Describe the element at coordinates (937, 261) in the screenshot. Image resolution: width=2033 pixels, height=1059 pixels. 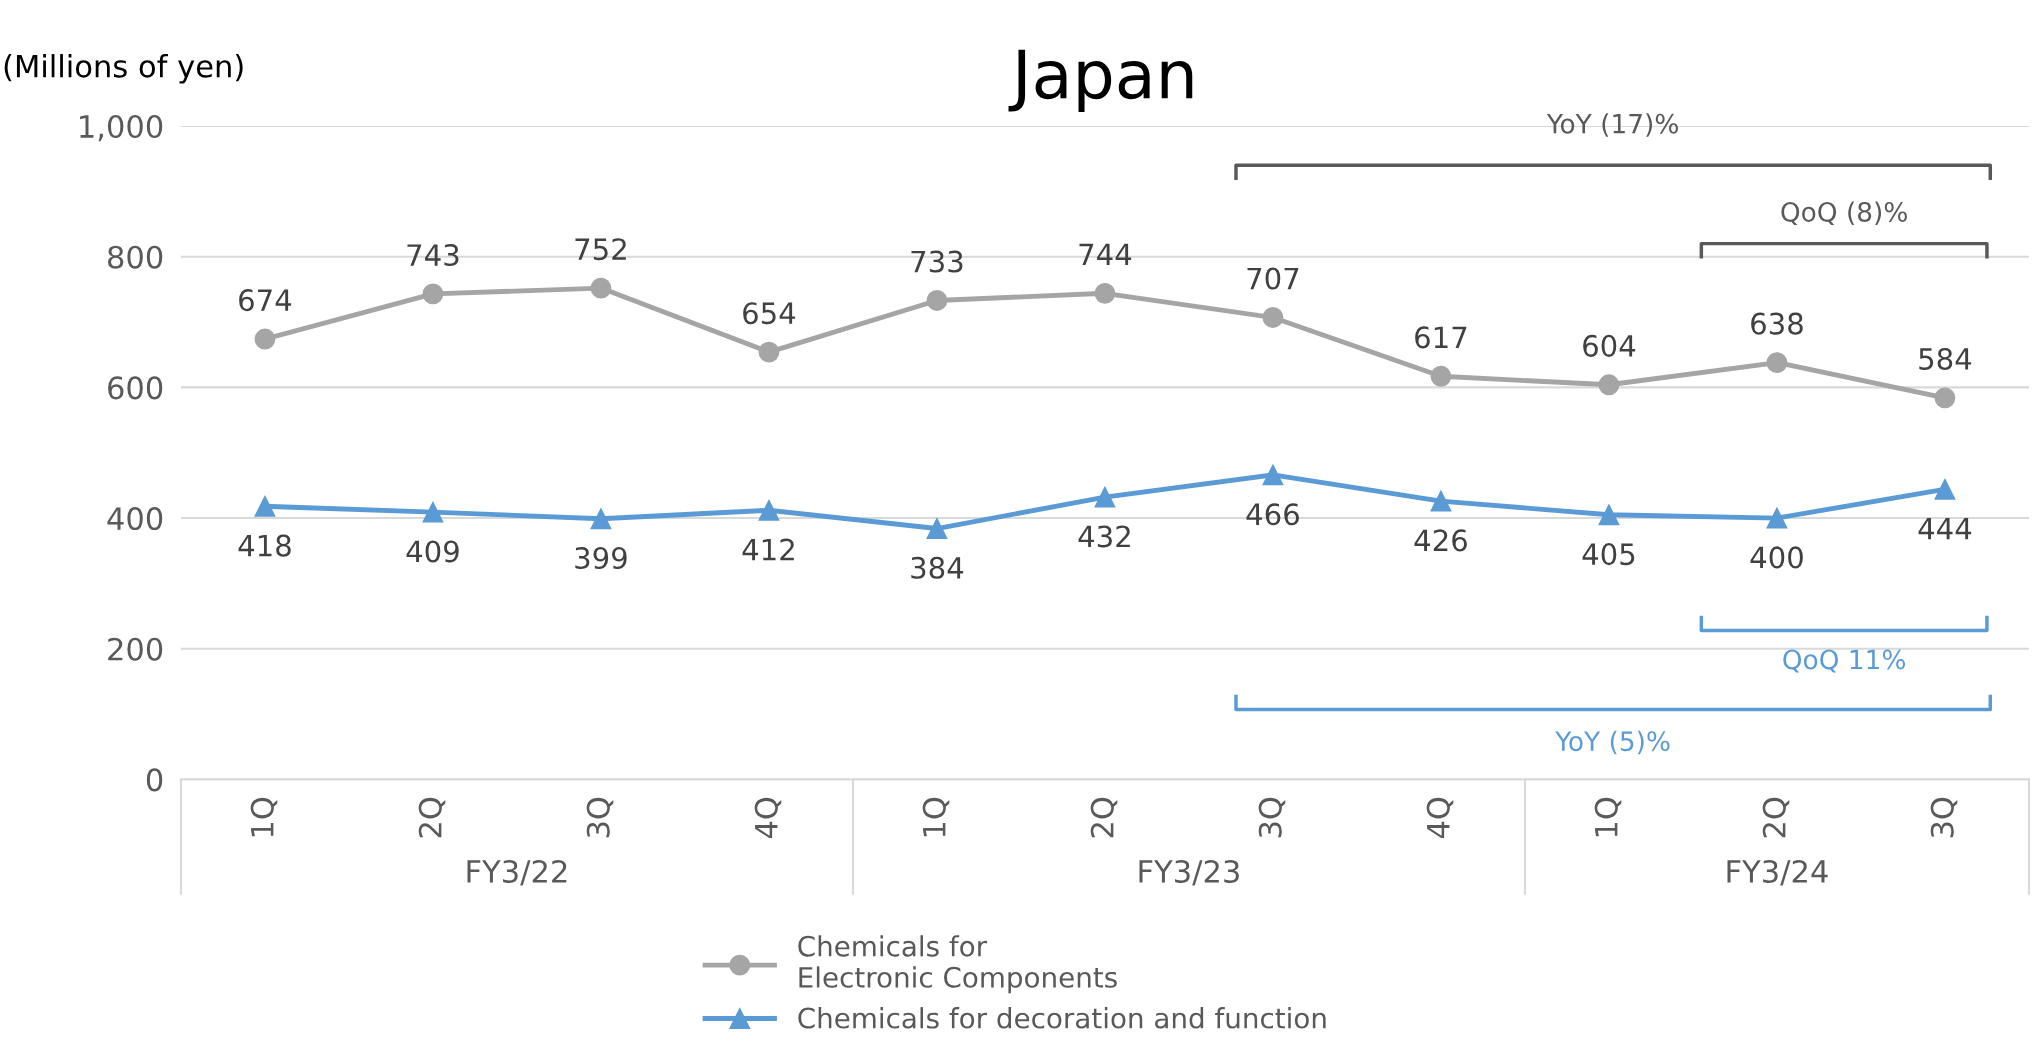
I see `data-label: 733` at that location.